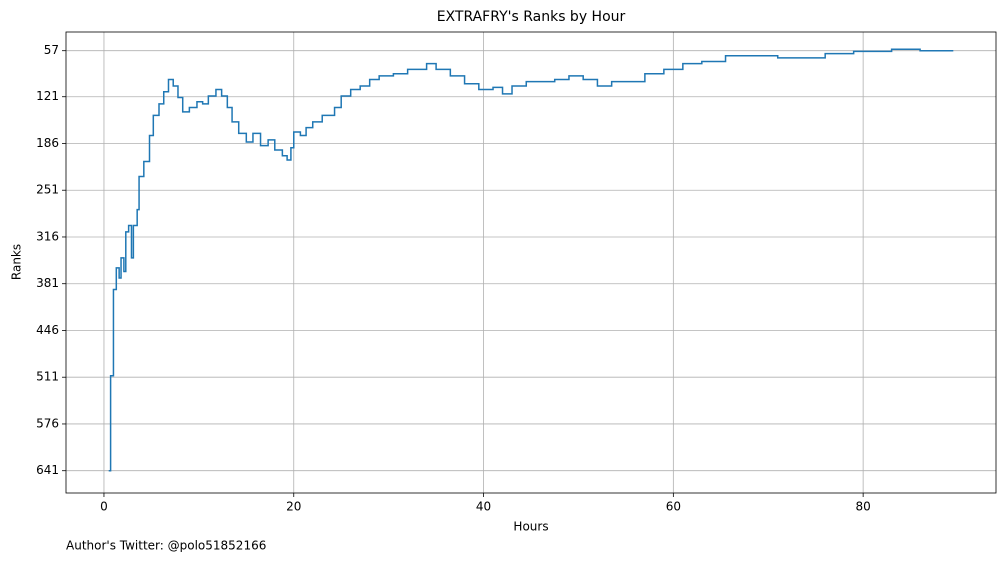 Image resolution: width=1005 pixels, height=562 pixels. What do you see at coordinates (530, 527) in the screenshot?
I see `x-axis-label: Hours` at bounding box center [530, 527].